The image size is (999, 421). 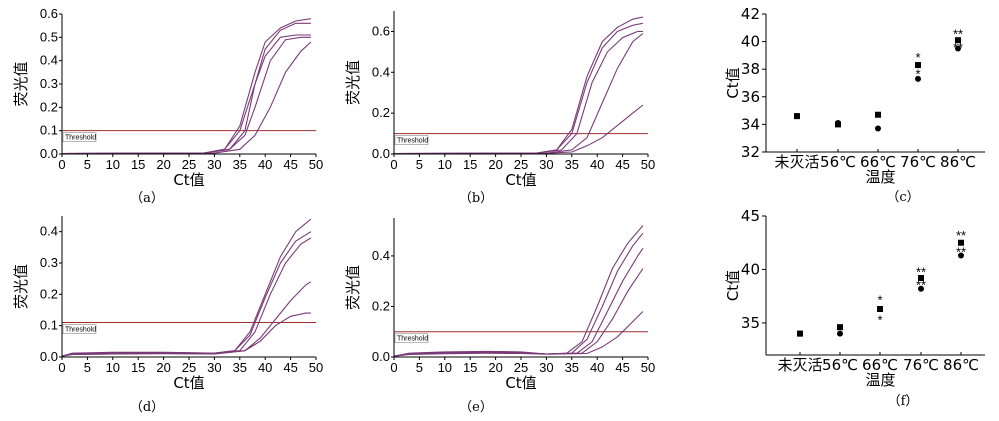 I want to click on y-tick-label-c: 40, so click(x=750, y=42).